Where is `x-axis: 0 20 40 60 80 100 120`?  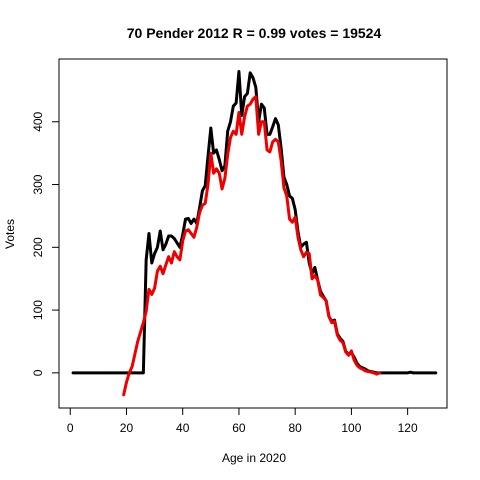 x-axis: 0 20 40 60 80 100 120 is located at coordinates (242, 421).